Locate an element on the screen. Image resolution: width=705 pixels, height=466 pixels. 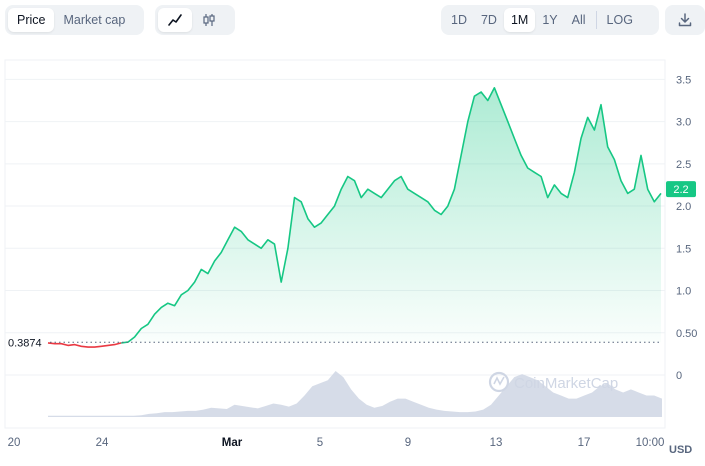
tab-price: Price is located at coordinates (31, 20).